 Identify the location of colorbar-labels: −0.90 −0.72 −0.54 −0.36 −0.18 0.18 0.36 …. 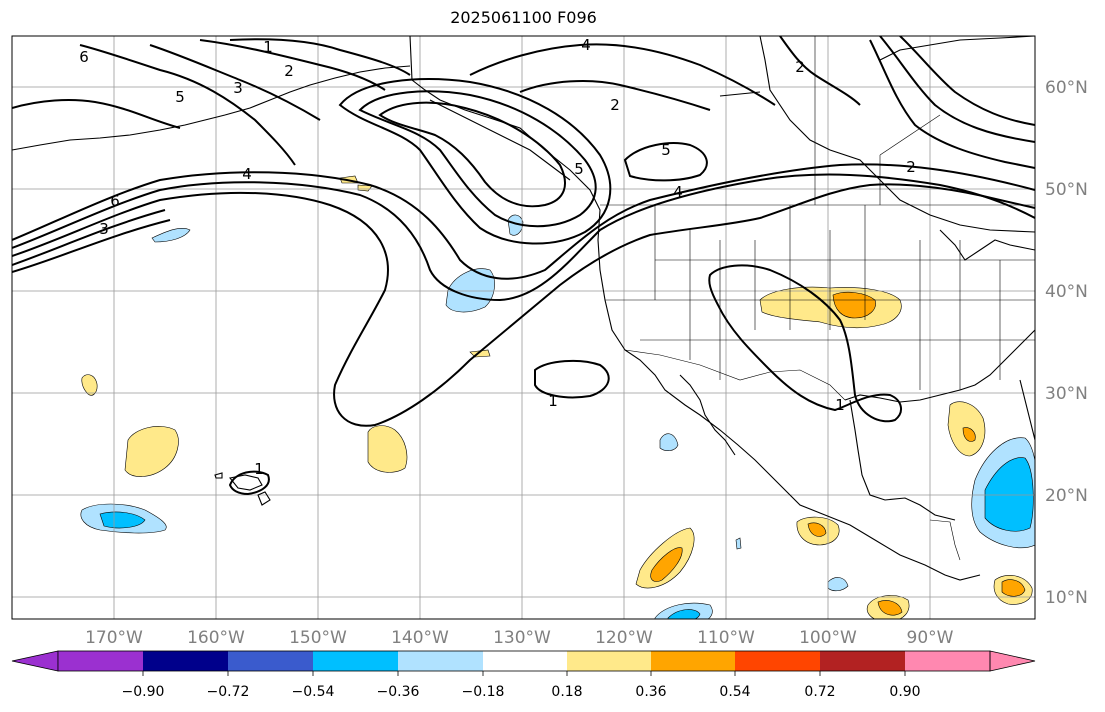
(521, 692).